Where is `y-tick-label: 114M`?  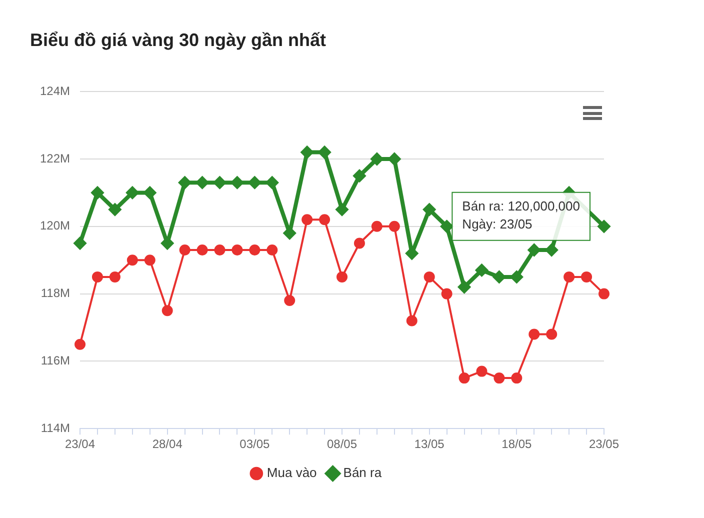
y-tick-label: 114M is located at coordinates (55, 427).